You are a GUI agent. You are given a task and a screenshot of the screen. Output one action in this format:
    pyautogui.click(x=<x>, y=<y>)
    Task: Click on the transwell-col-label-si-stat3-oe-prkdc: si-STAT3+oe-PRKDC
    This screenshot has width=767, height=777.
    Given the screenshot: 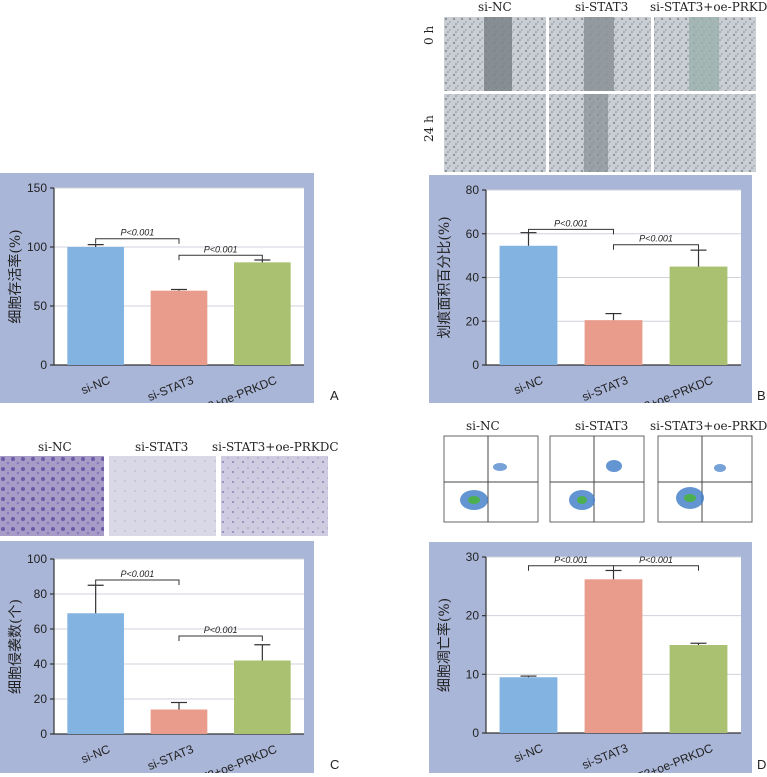 What is the action you would take?
    pyautogui.click(x=275, y=447)
    